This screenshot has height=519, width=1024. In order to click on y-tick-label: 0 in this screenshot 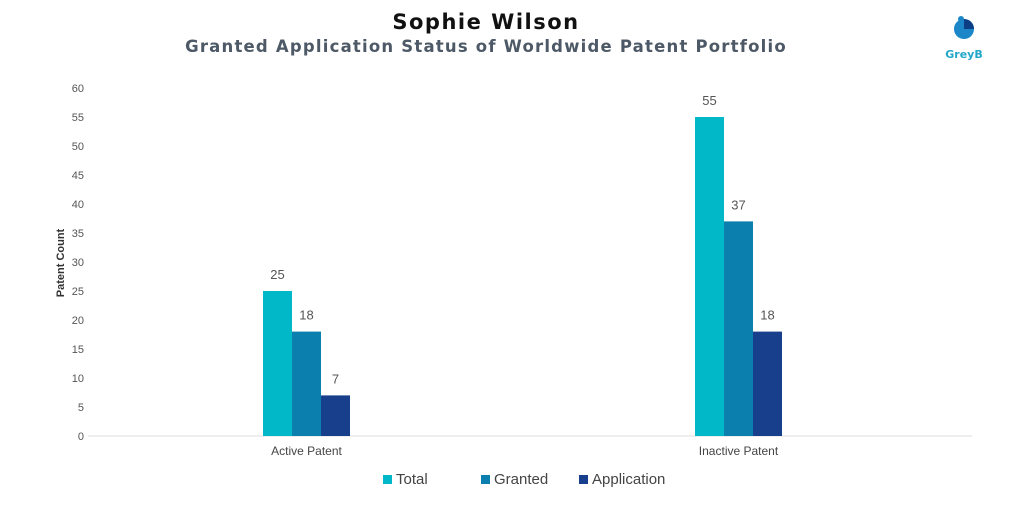, I will do `click(81, 437)`.